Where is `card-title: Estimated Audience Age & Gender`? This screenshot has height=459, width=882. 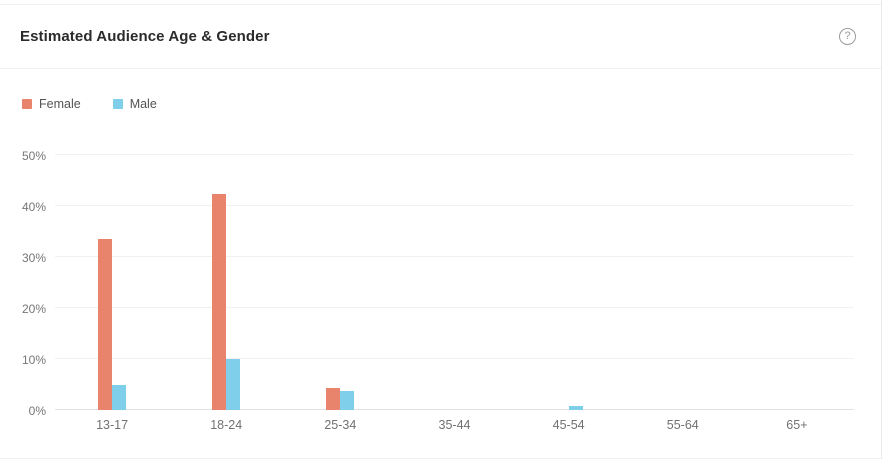
card-title: Estimated Audience Age & Gender is located at coordinates (145, 36).